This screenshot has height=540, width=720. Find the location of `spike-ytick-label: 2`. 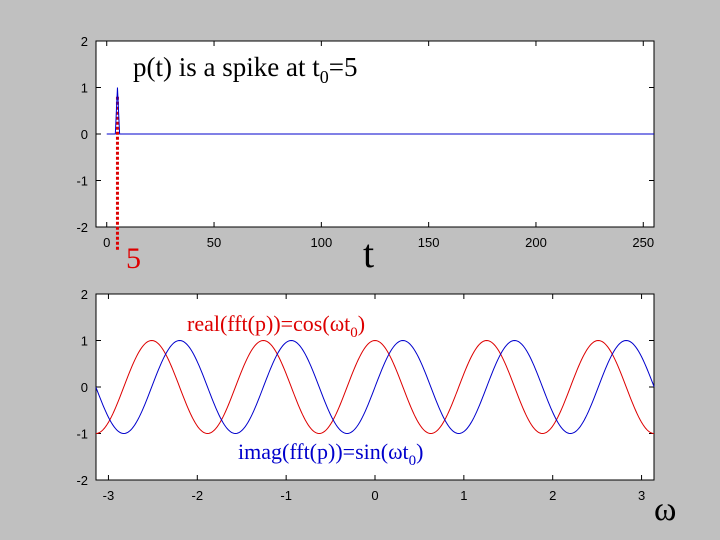

spike-ytick-label: 2 is located at coordinates (84, 41).